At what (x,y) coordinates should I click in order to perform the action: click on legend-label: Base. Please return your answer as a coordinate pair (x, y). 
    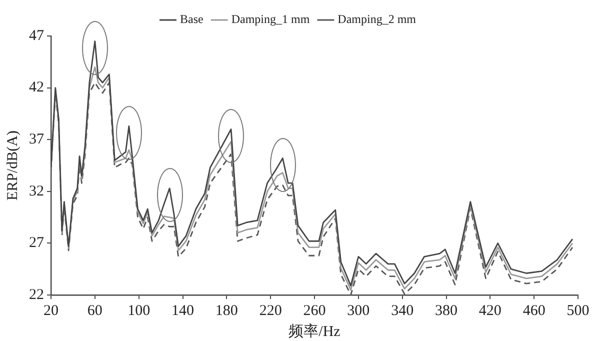
    Looking at the image, I should click on (192, 19).